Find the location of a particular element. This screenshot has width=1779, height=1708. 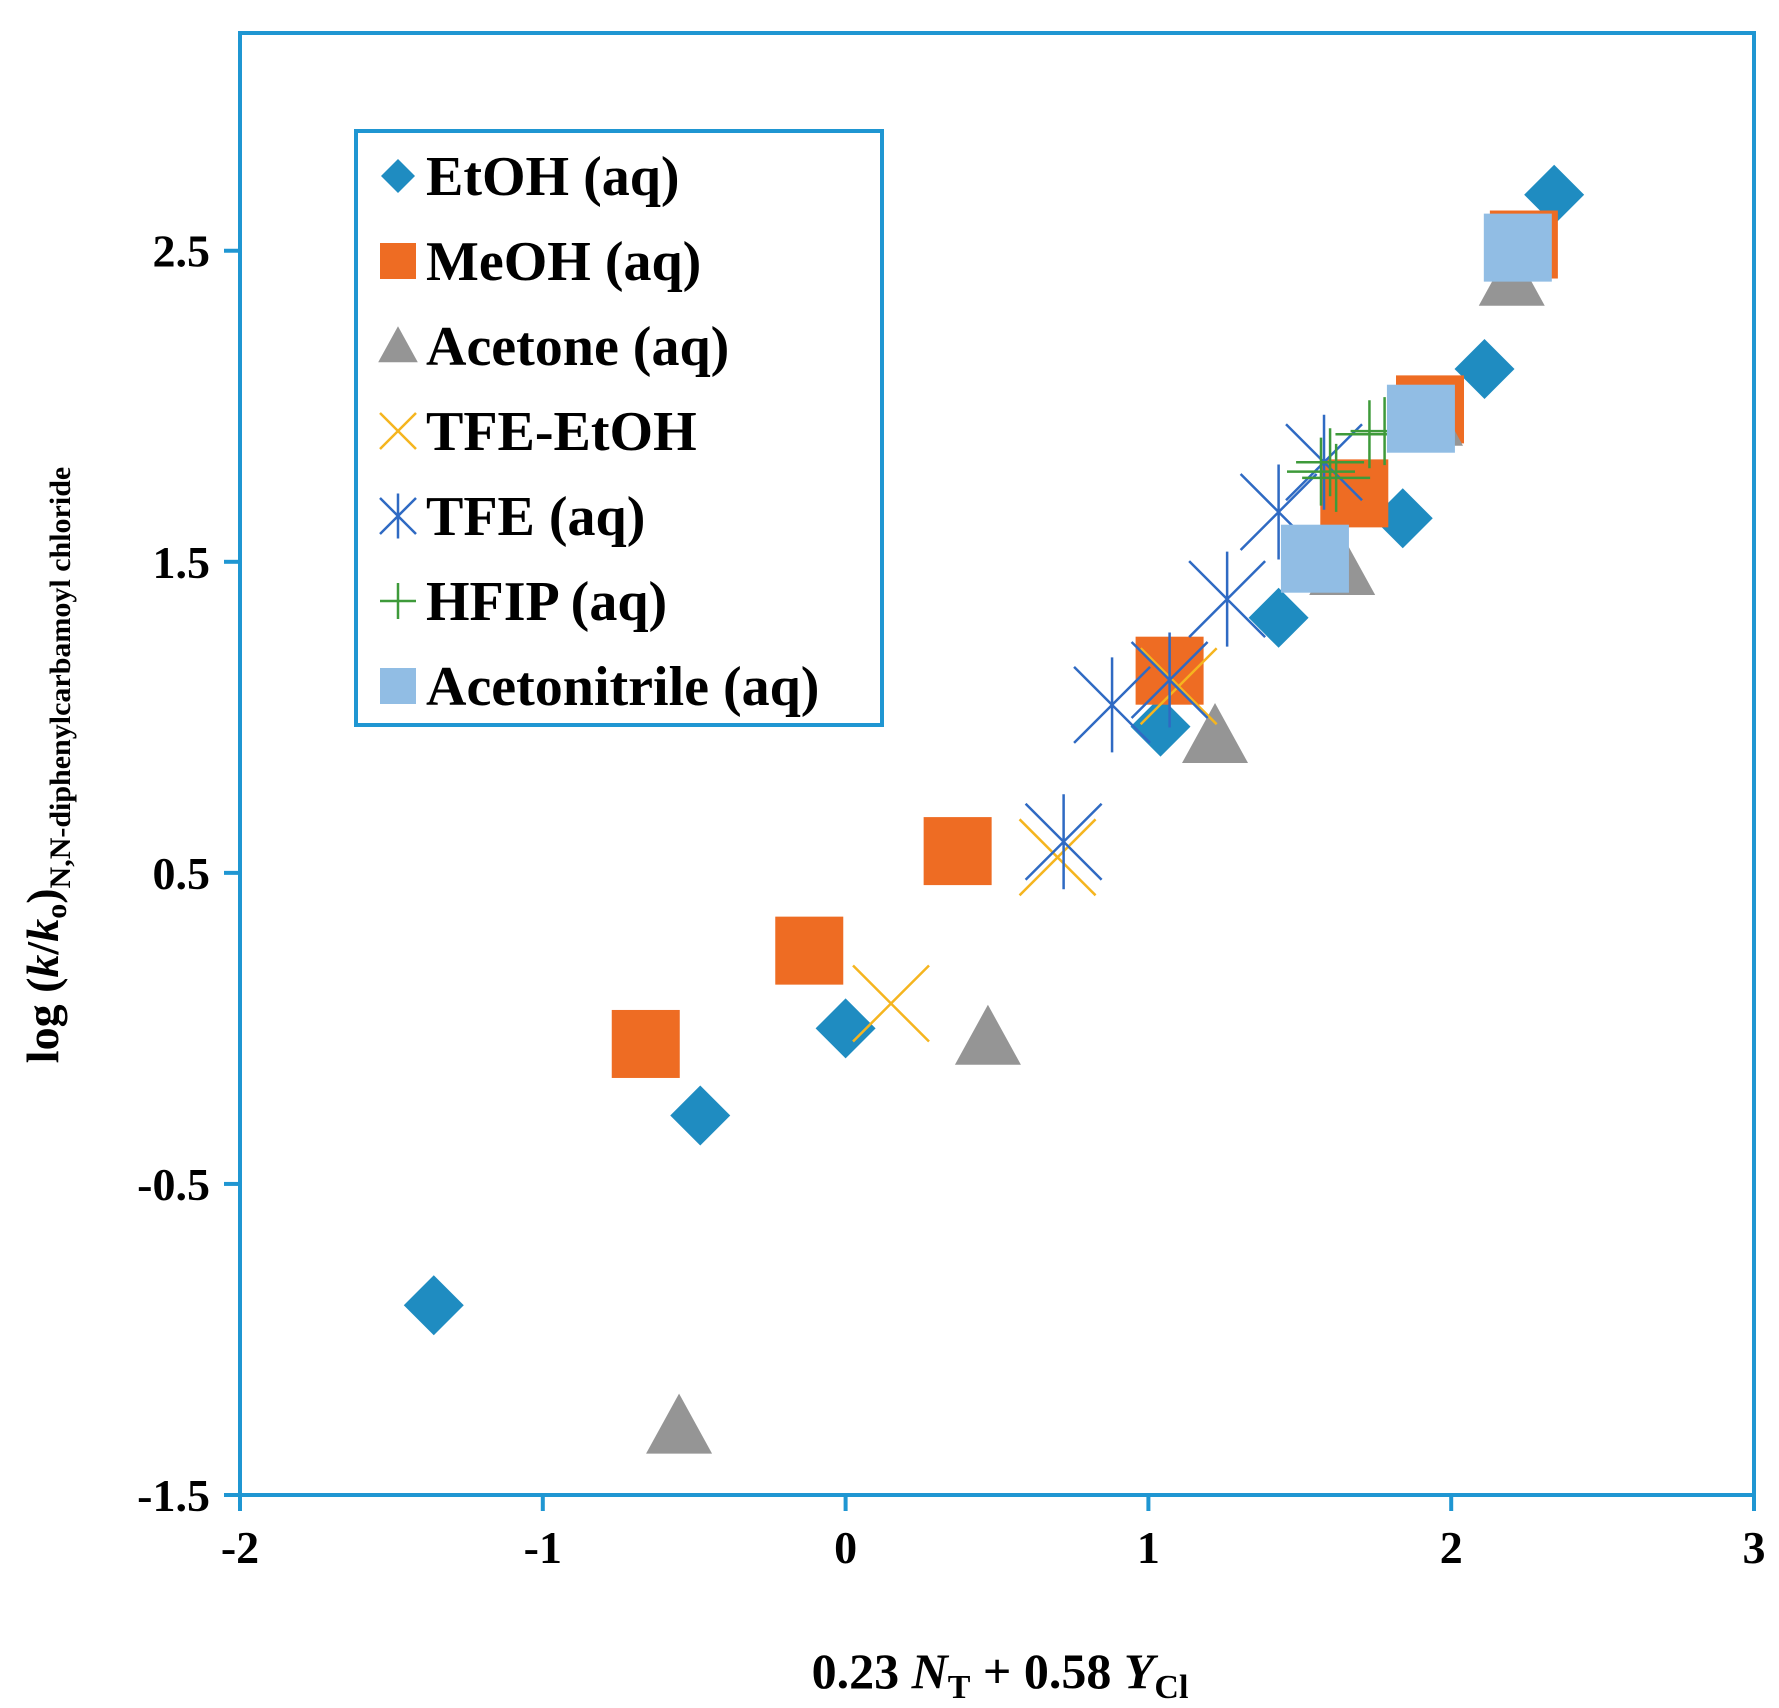

x-tick-label: 2 is located at coordinates (1451, 1547).